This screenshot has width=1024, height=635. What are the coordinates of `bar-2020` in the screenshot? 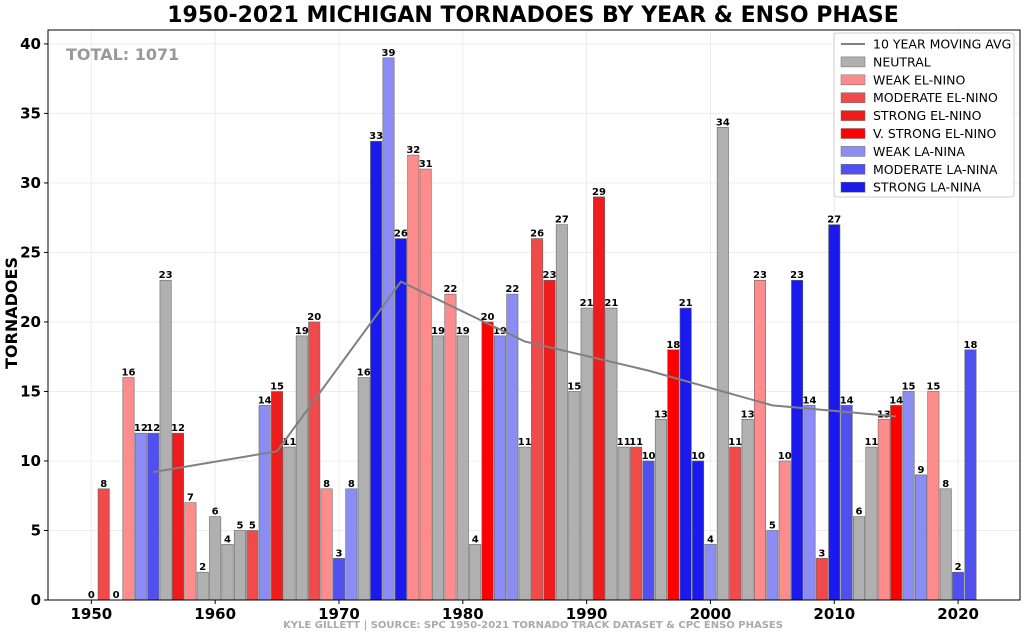 It's located at (958, 586).